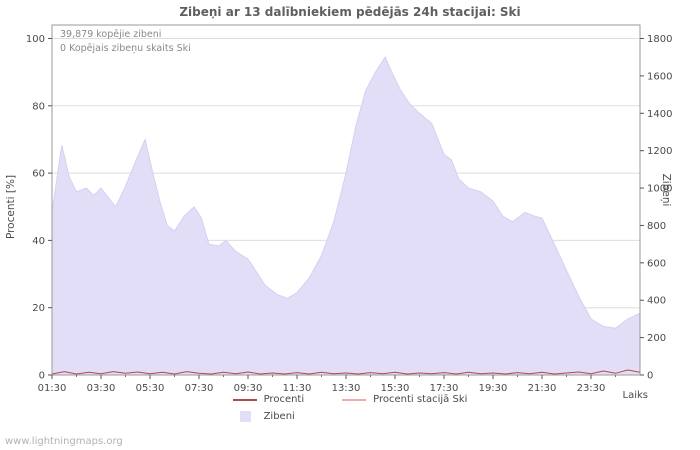 The height and width of the screenshot is (450, 700). What do you see at coordinates (38, 308) in the screenshot?
I see `left-tick-label: 20` at bounding box center [38, 308].